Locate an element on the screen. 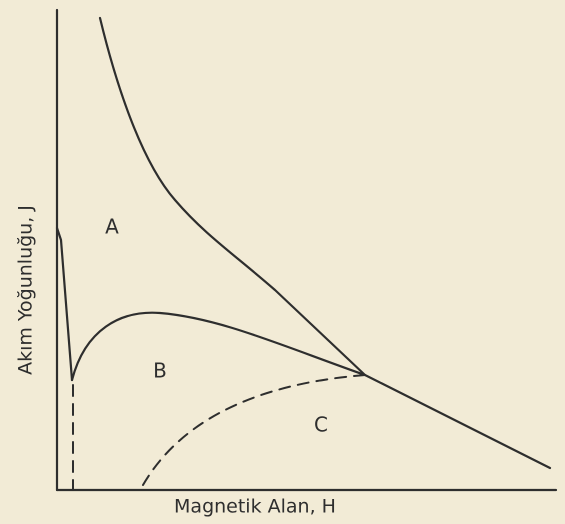  c-curve is located at coordinates (254, 430).